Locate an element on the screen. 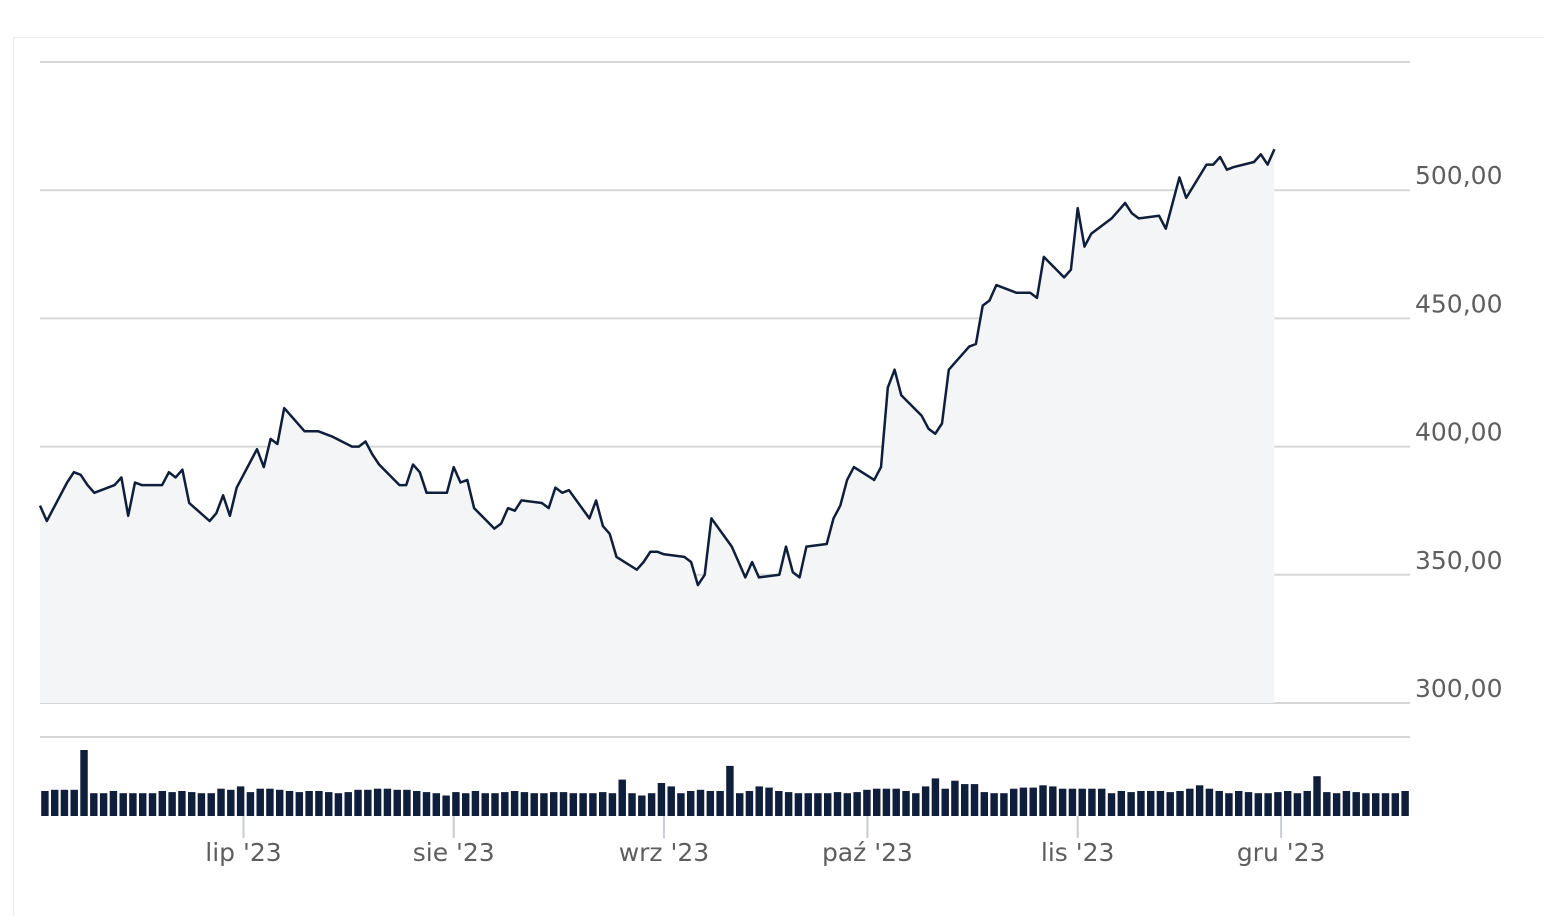  volume-bars is located at coordinates (725, 783).